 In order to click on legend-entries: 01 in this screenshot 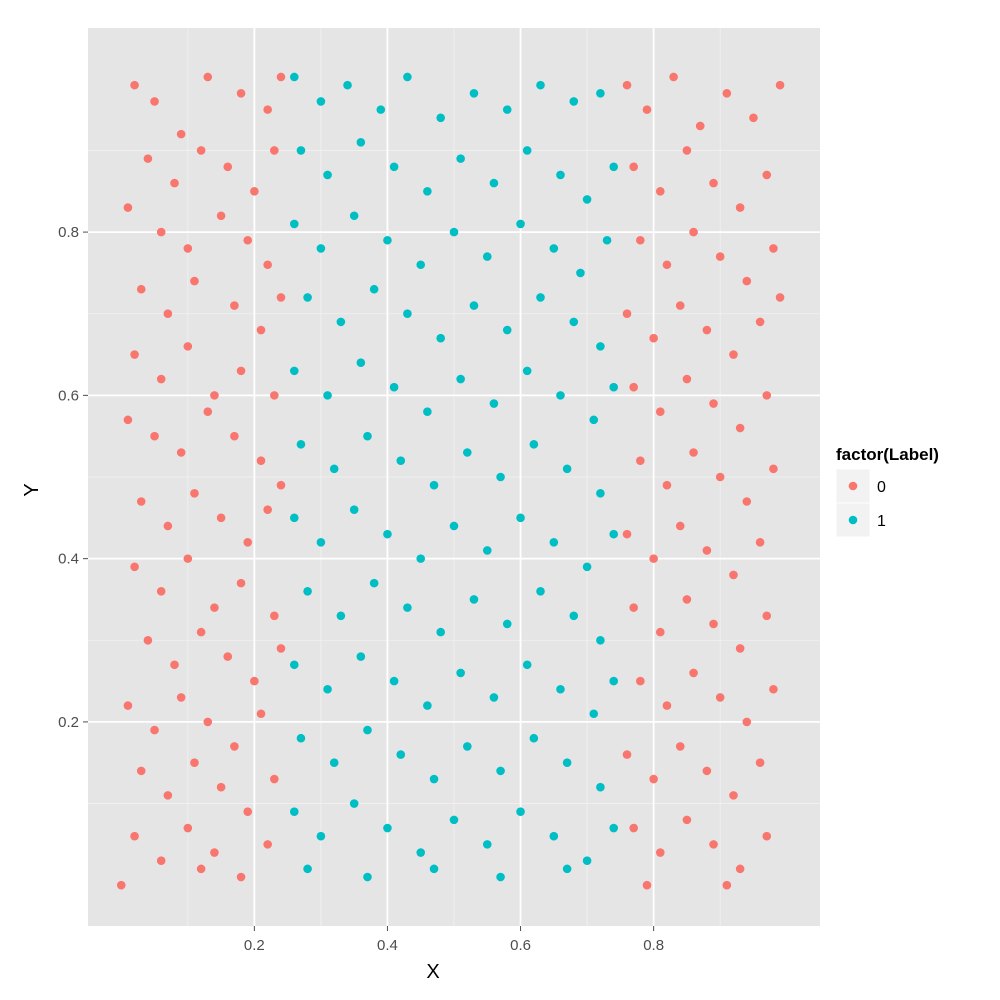, I will do `click(860, 503)`.